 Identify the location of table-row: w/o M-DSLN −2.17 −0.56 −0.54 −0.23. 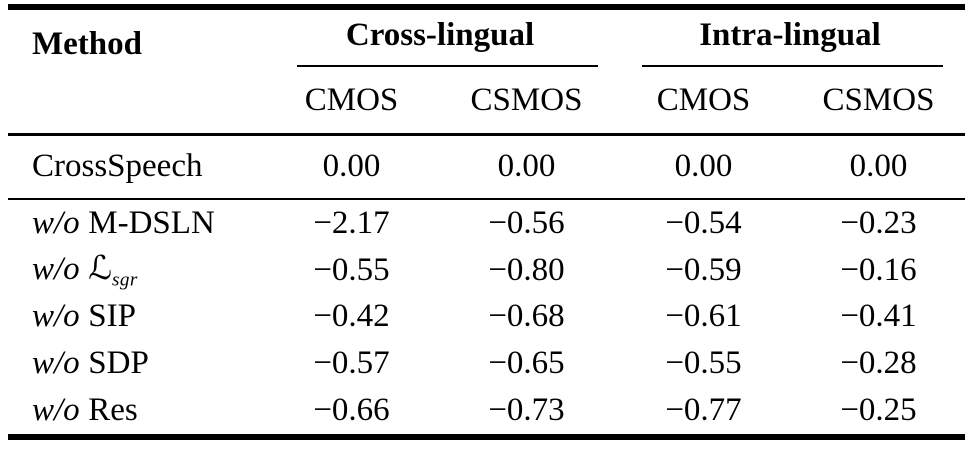
(486, 223).